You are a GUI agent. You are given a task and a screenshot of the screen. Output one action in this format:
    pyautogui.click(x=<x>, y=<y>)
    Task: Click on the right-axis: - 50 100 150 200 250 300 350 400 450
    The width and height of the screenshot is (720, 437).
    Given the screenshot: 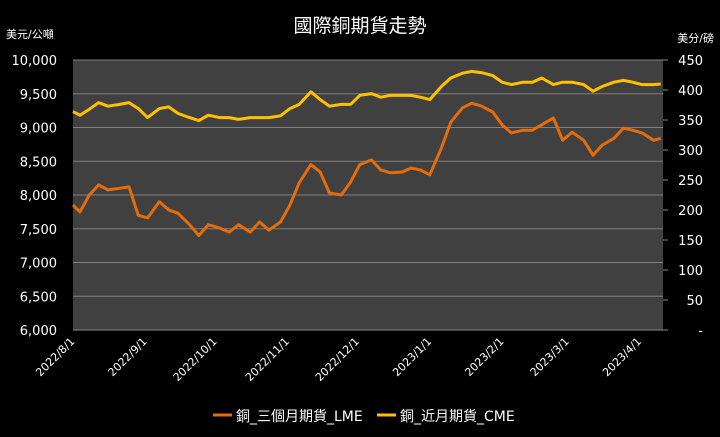 What is the action you would take?
    pyautogui.click(x=683, y=196)
    